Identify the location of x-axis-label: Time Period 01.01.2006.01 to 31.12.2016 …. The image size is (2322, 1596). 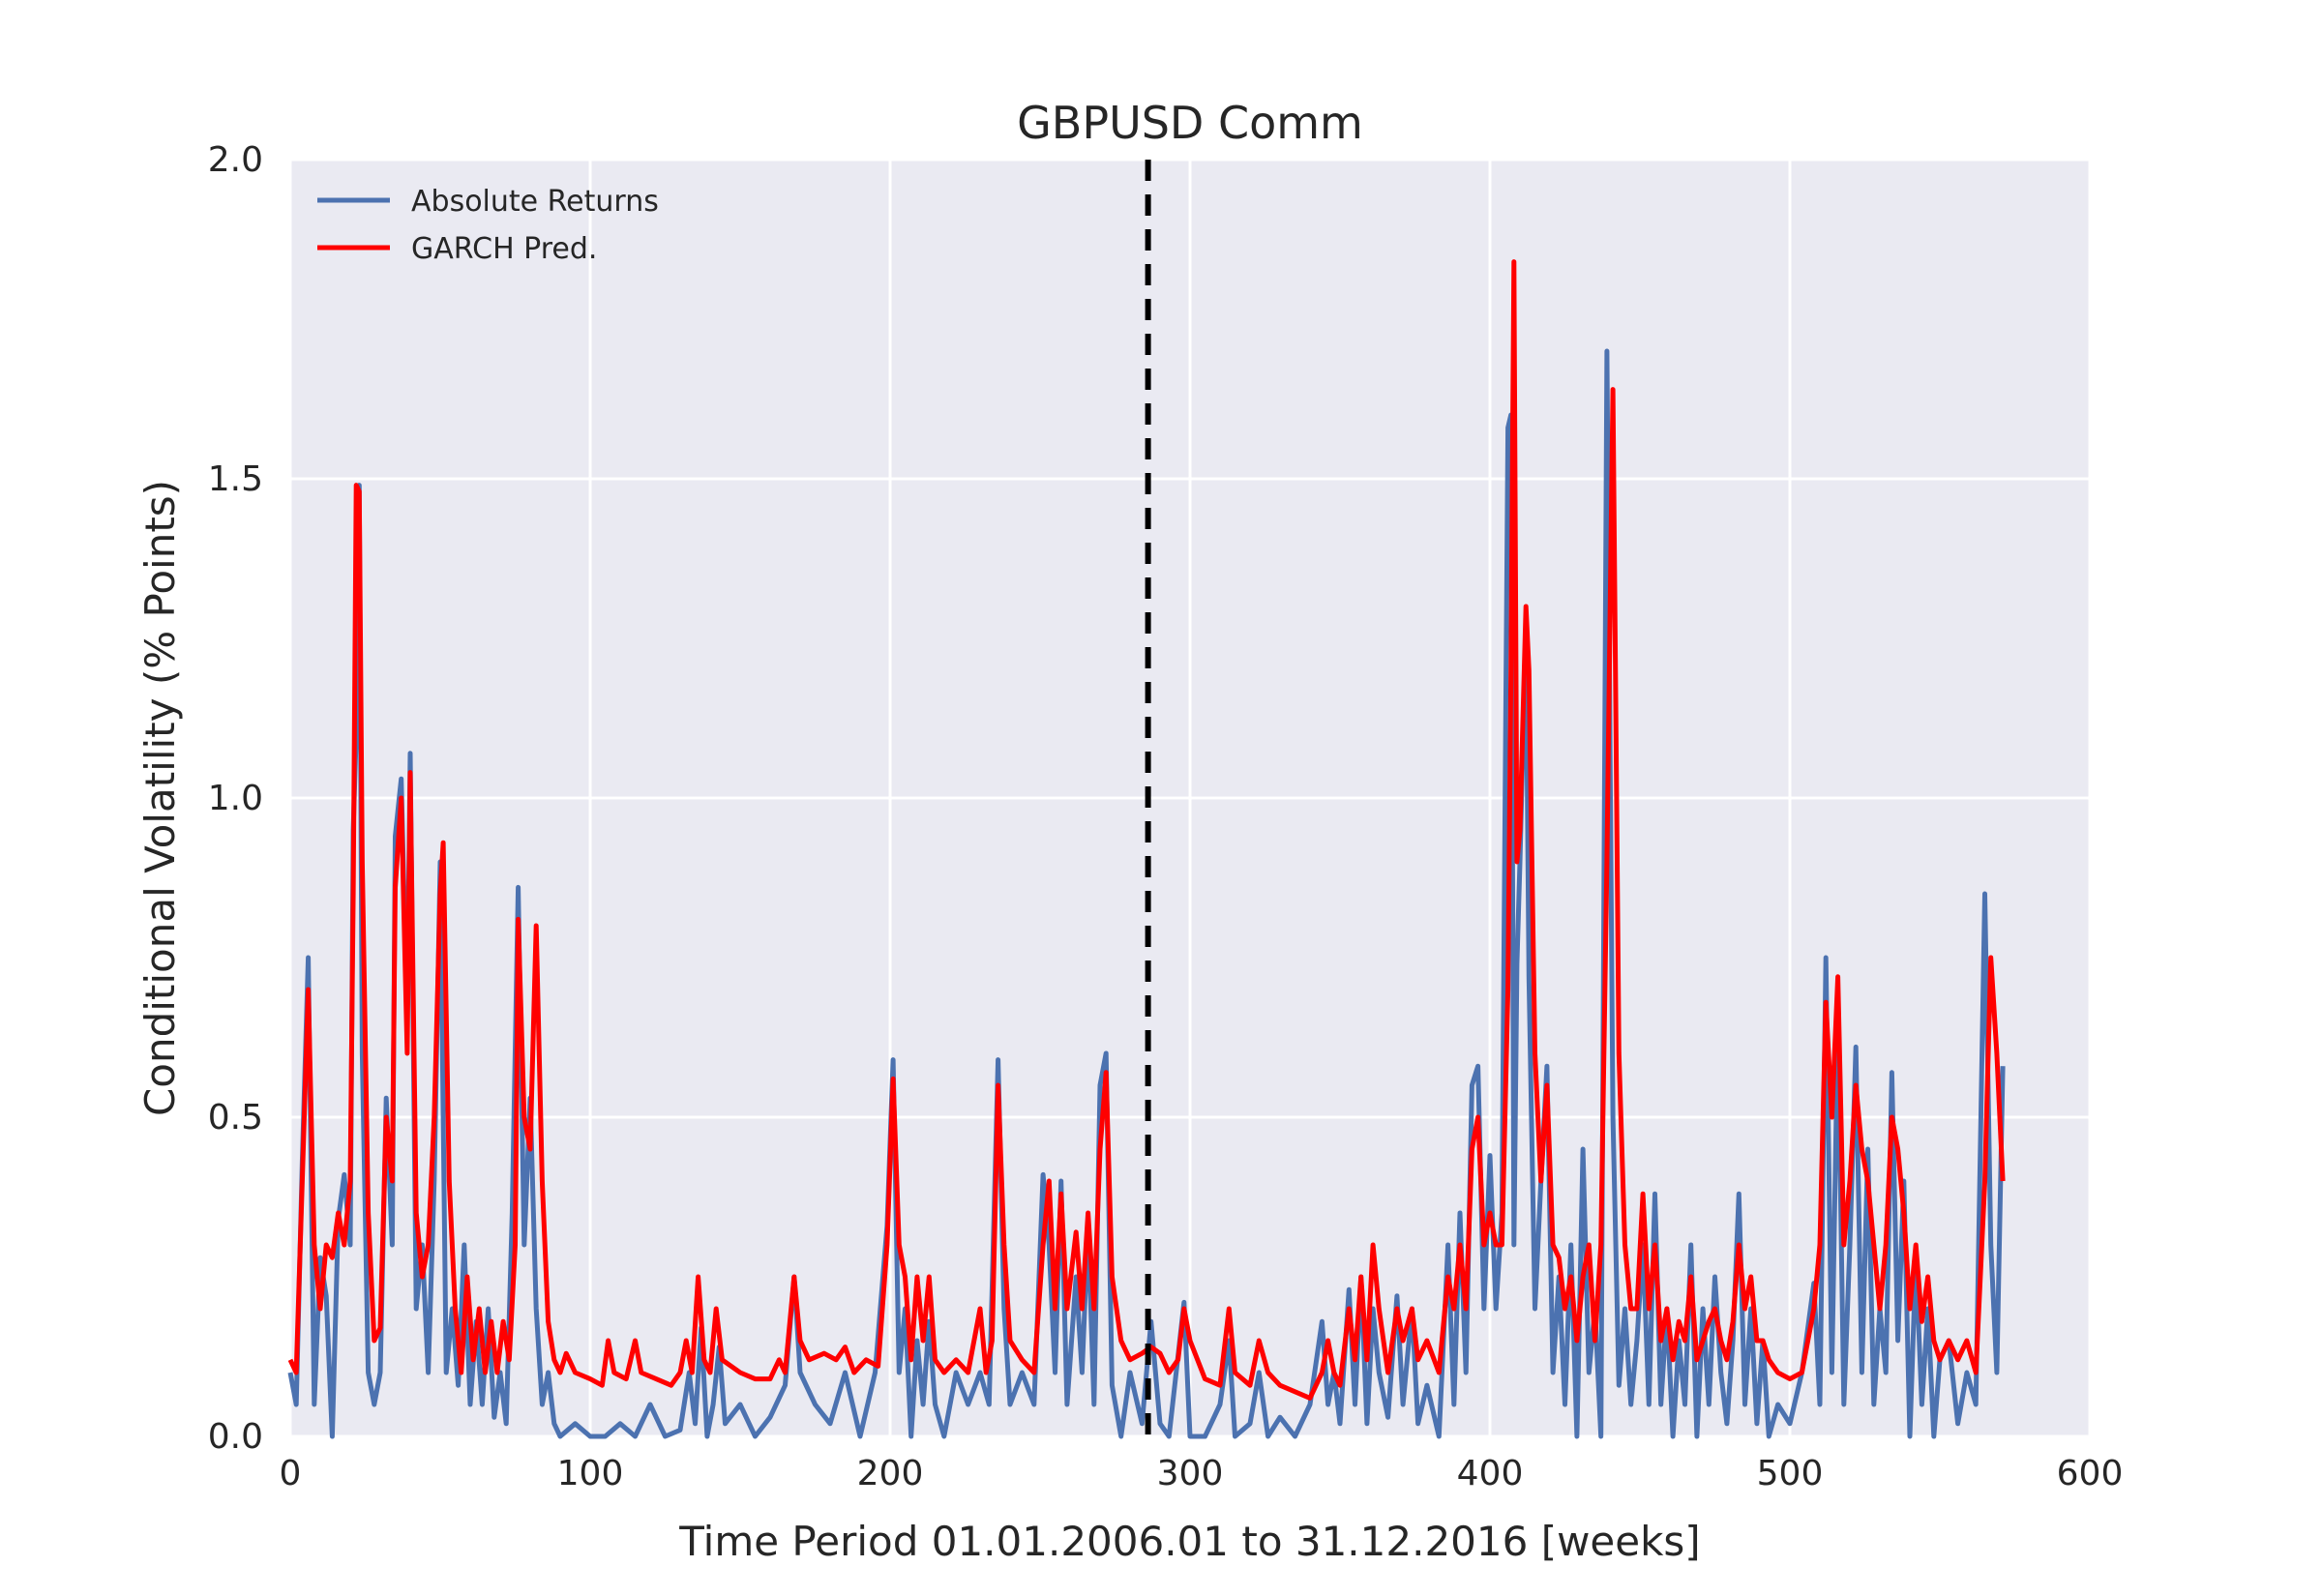
(1189, 1541).